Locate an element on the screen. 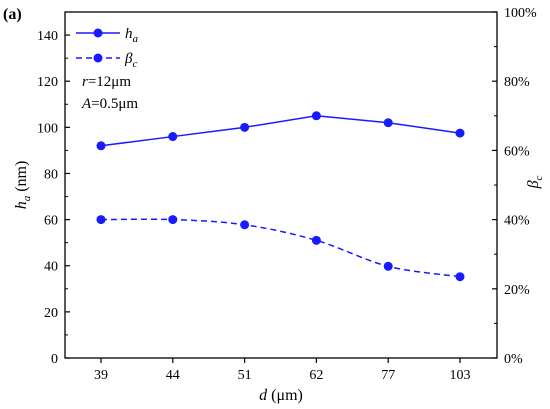 This screenshot has width=550, height=409. panel-label: (a) is located at coordinates (12, 14).